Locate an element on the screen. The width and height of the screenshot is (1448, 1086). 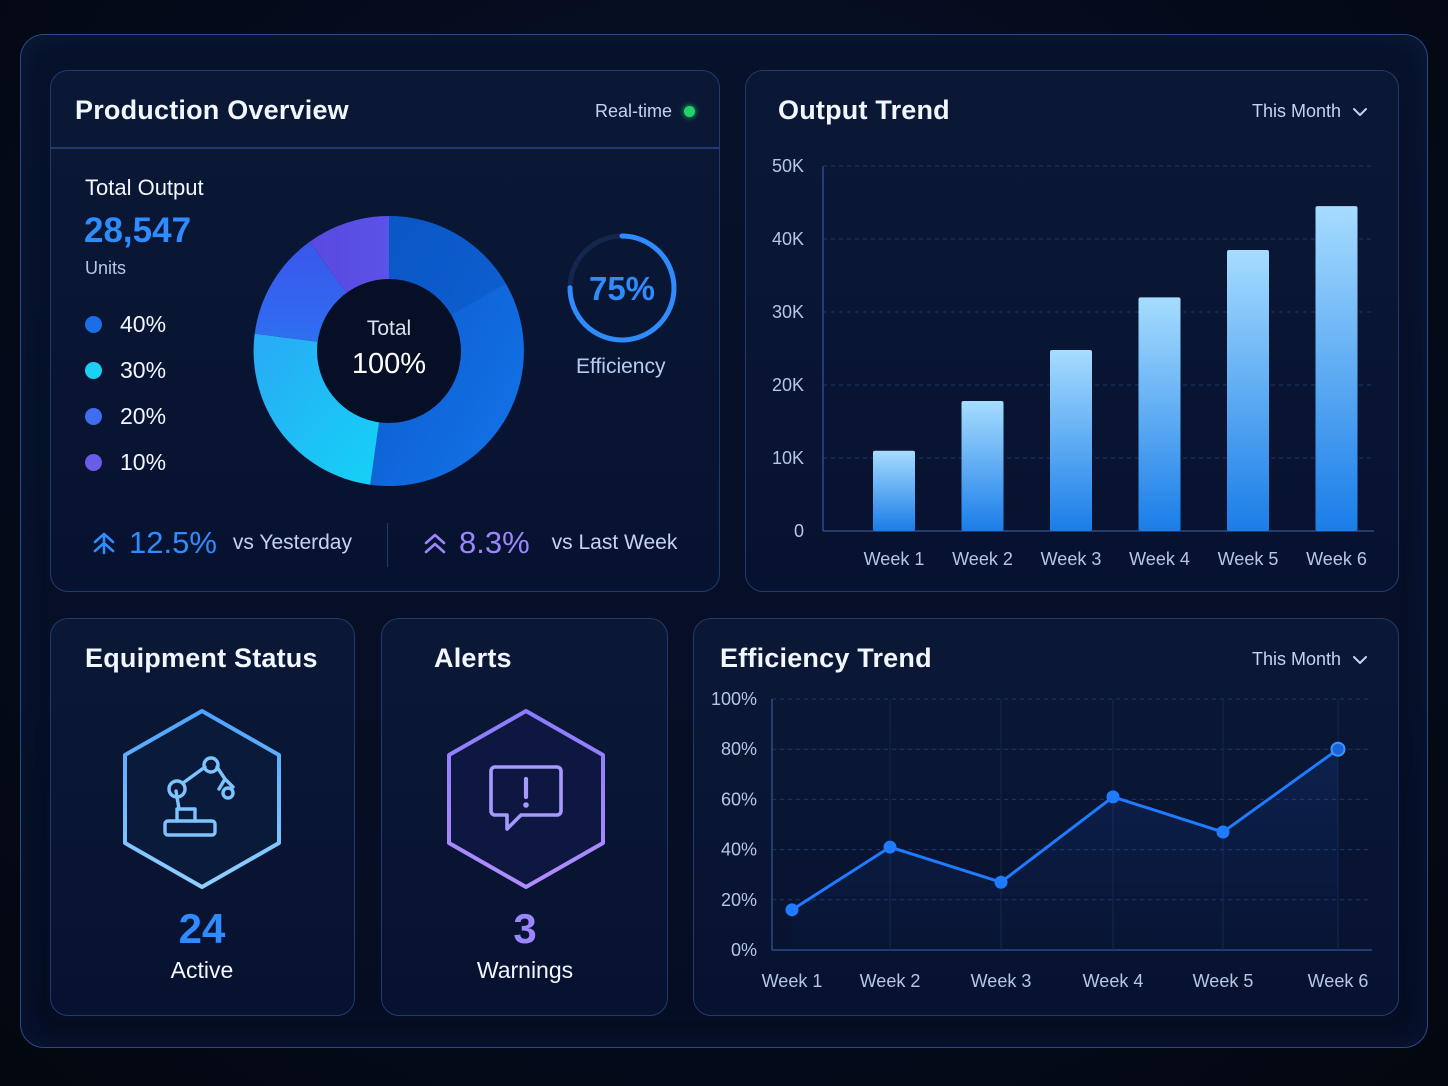
legend-label: 20% is located at coordinates (143, 416).